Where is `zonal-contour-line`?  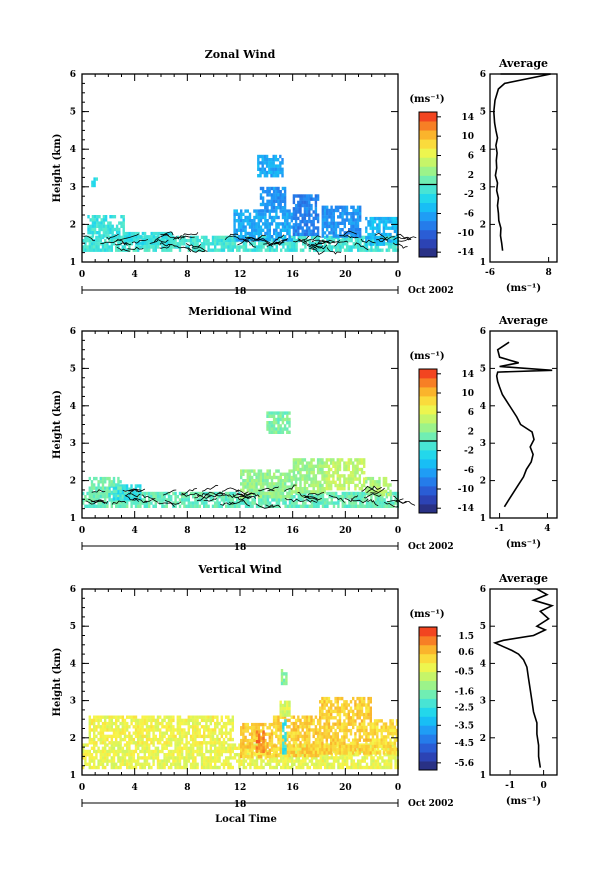
zonal-contour-line is located at coordinates (281, 241).